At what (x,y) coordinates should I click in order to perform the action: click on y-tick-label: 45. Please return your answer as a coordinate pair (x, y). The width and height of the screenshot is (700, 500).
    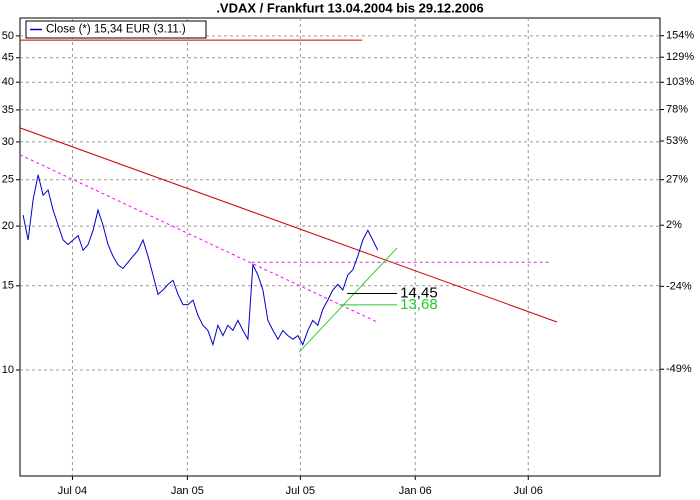
    Looking at the image, I should click on (8, 58).